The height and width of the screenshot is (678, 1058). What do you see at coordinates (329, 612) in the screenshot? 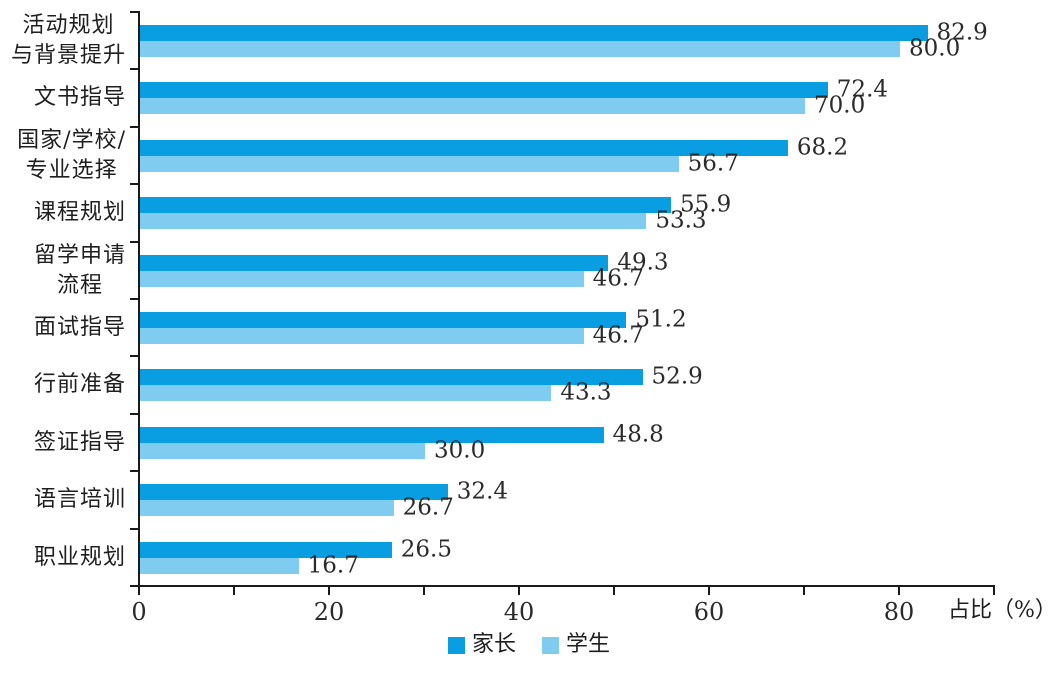
I see `x-tick-label: 20` at bounding box center [329, 612].